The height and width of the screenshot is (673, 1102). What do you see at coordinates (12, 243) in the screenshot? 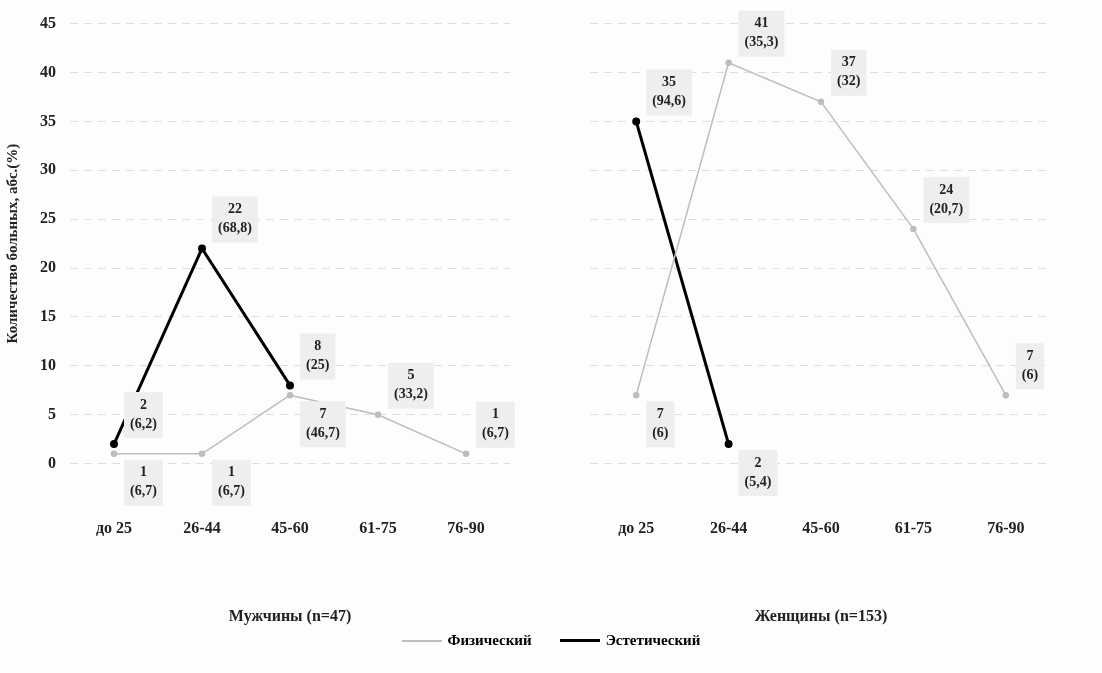
I see `y-axis-title: Количество больных, абс.(%)` at bounding box center [12, 243].